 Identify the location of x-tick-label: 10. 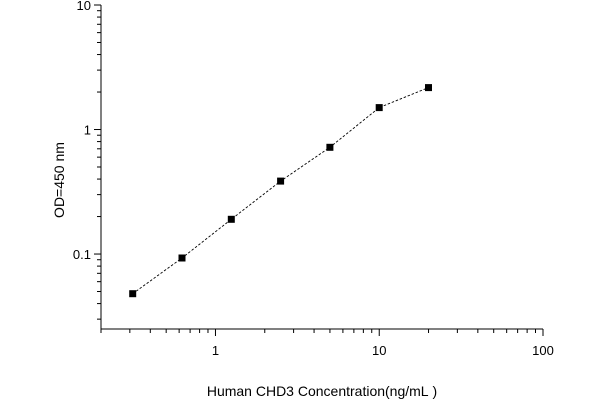
(379, 350).